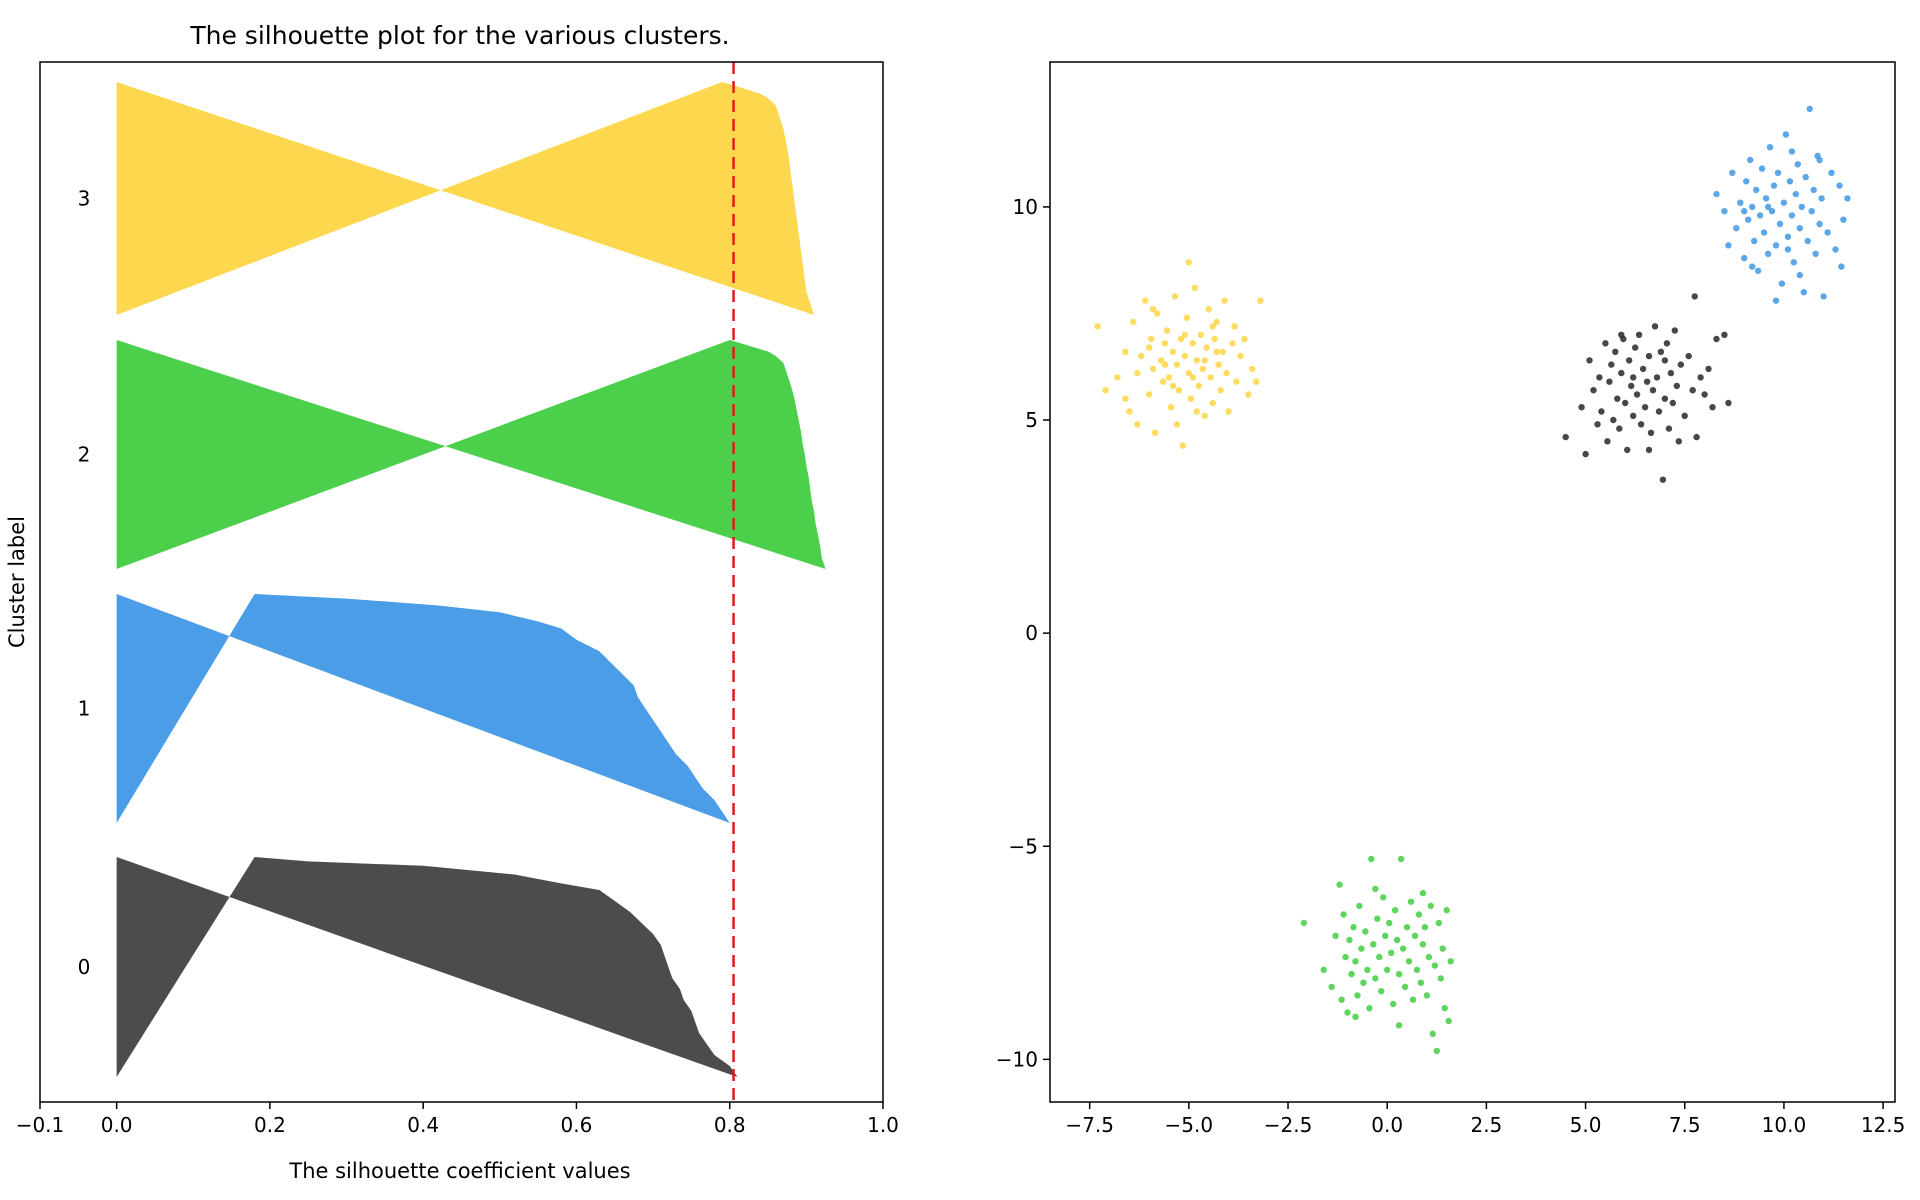 This screenshot has height=1200, width=1920. Describe the element at coordinates (1586, 1125) in the screenshot. I see `x-tick-label: 5.0` at that location.